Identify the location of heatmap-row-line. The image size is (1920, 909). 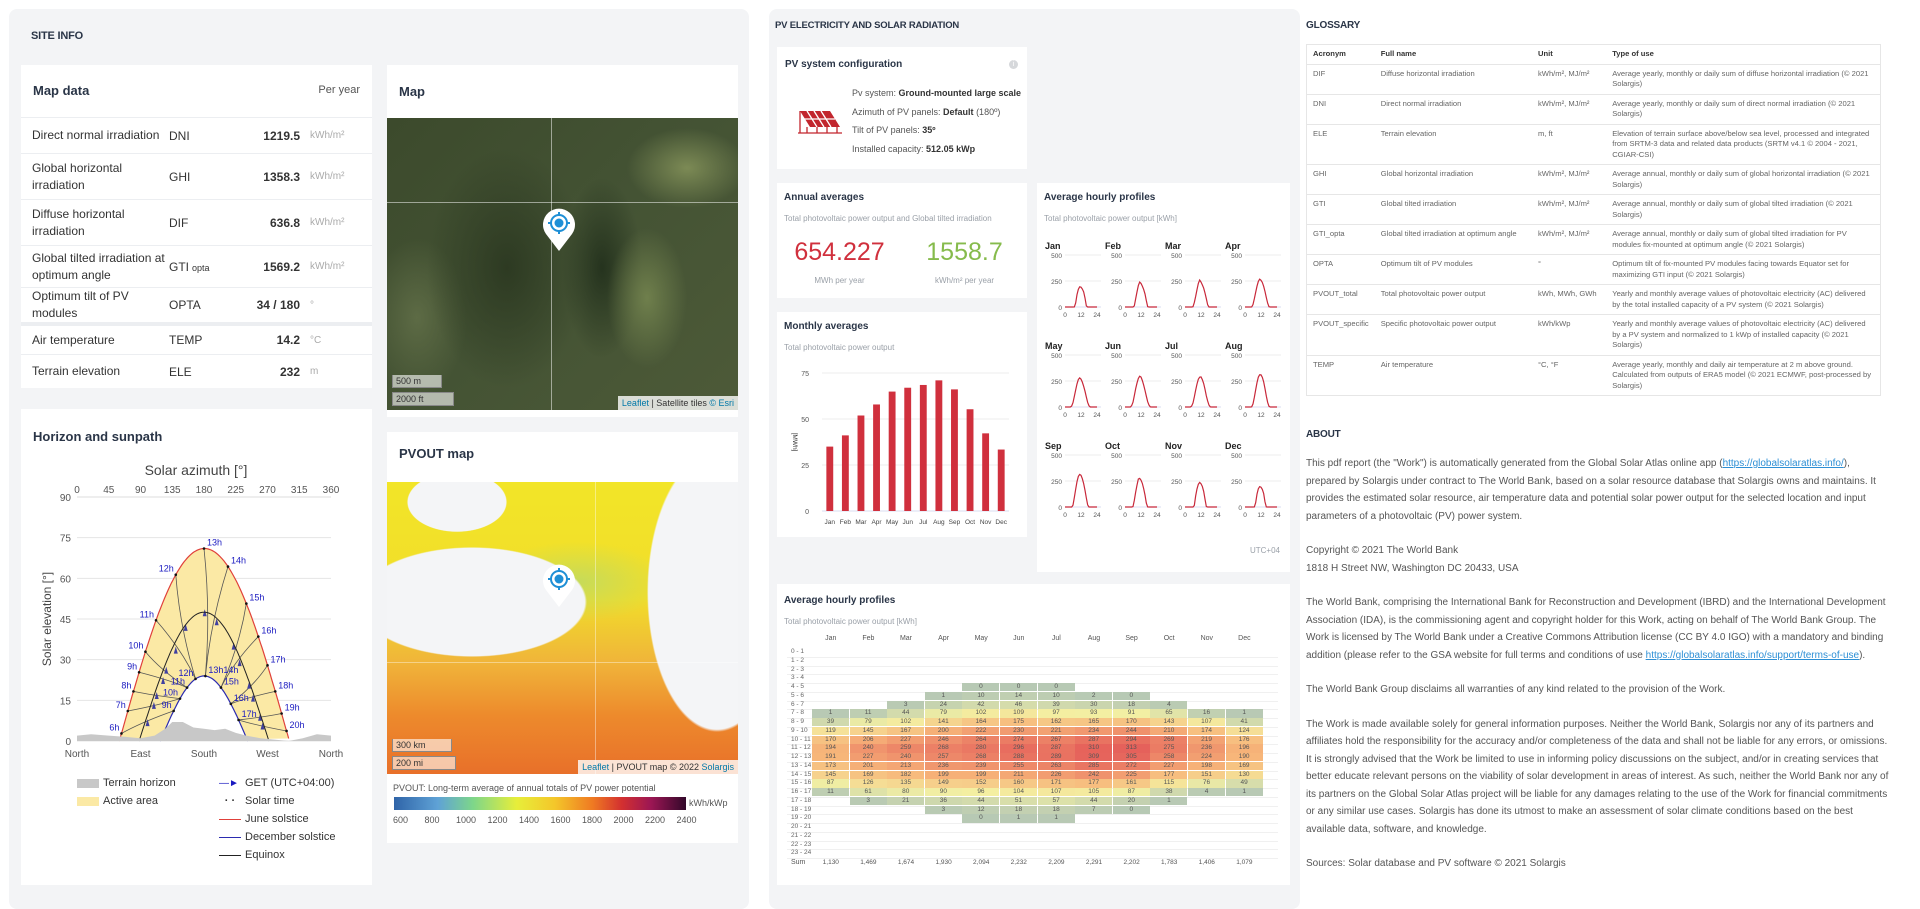
(1032, 657).